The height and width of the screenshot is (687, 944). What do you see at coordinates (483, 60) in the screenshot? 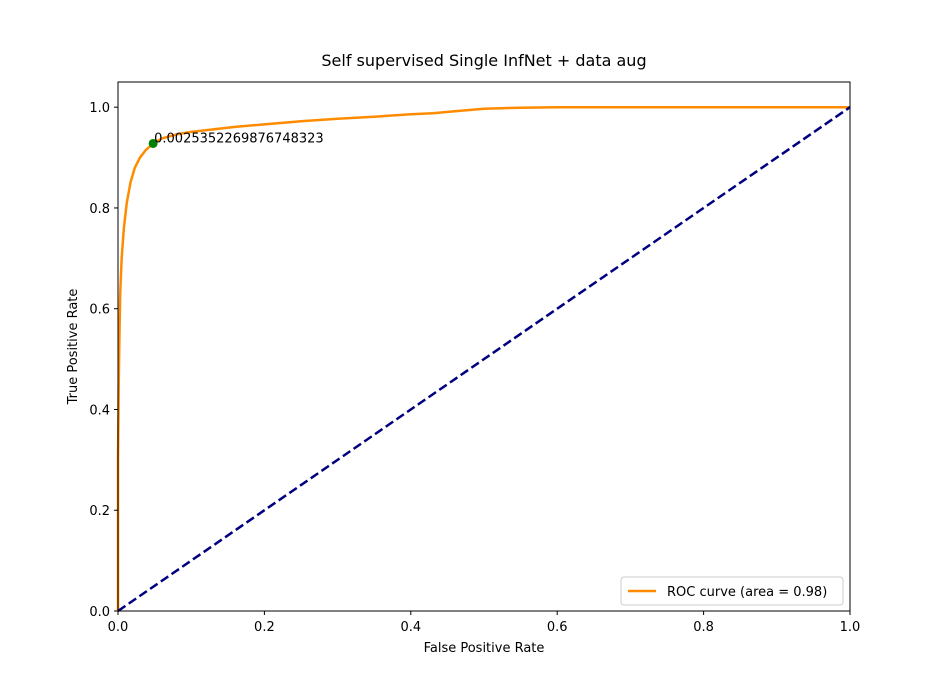
I see `chart-title: Self supervised Single InfNet + data aug` at bounding box center [483, 60].